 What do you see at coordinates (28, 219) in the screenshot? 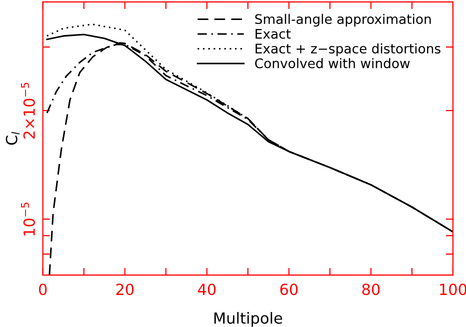
I see `y-tick-label: 10$^{−5}$` at bounding box center [28, 219].